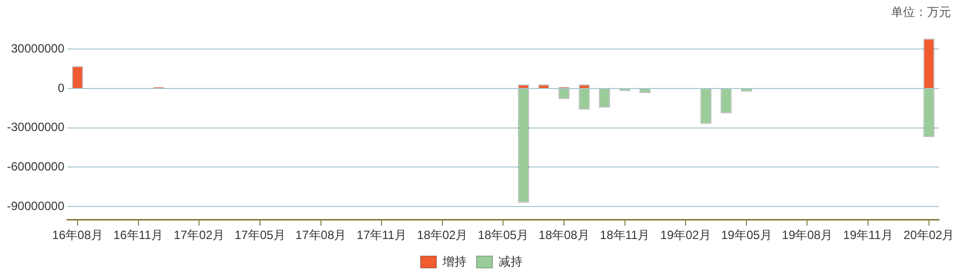 This screenshot has height=278, width=959. Describe the element at coordinates (510, 261) in the screenshot. I see `legend-label: 减持` at that location.